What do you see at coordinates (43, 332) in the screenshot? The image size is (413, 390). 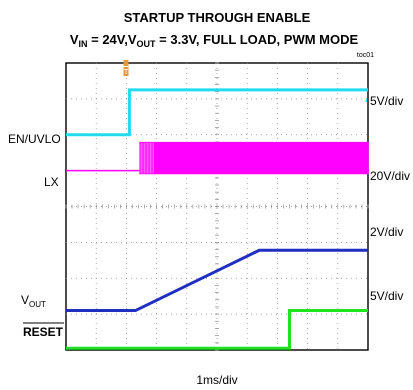 I see `label-reset: RESET` at bounding box center [43, 332].